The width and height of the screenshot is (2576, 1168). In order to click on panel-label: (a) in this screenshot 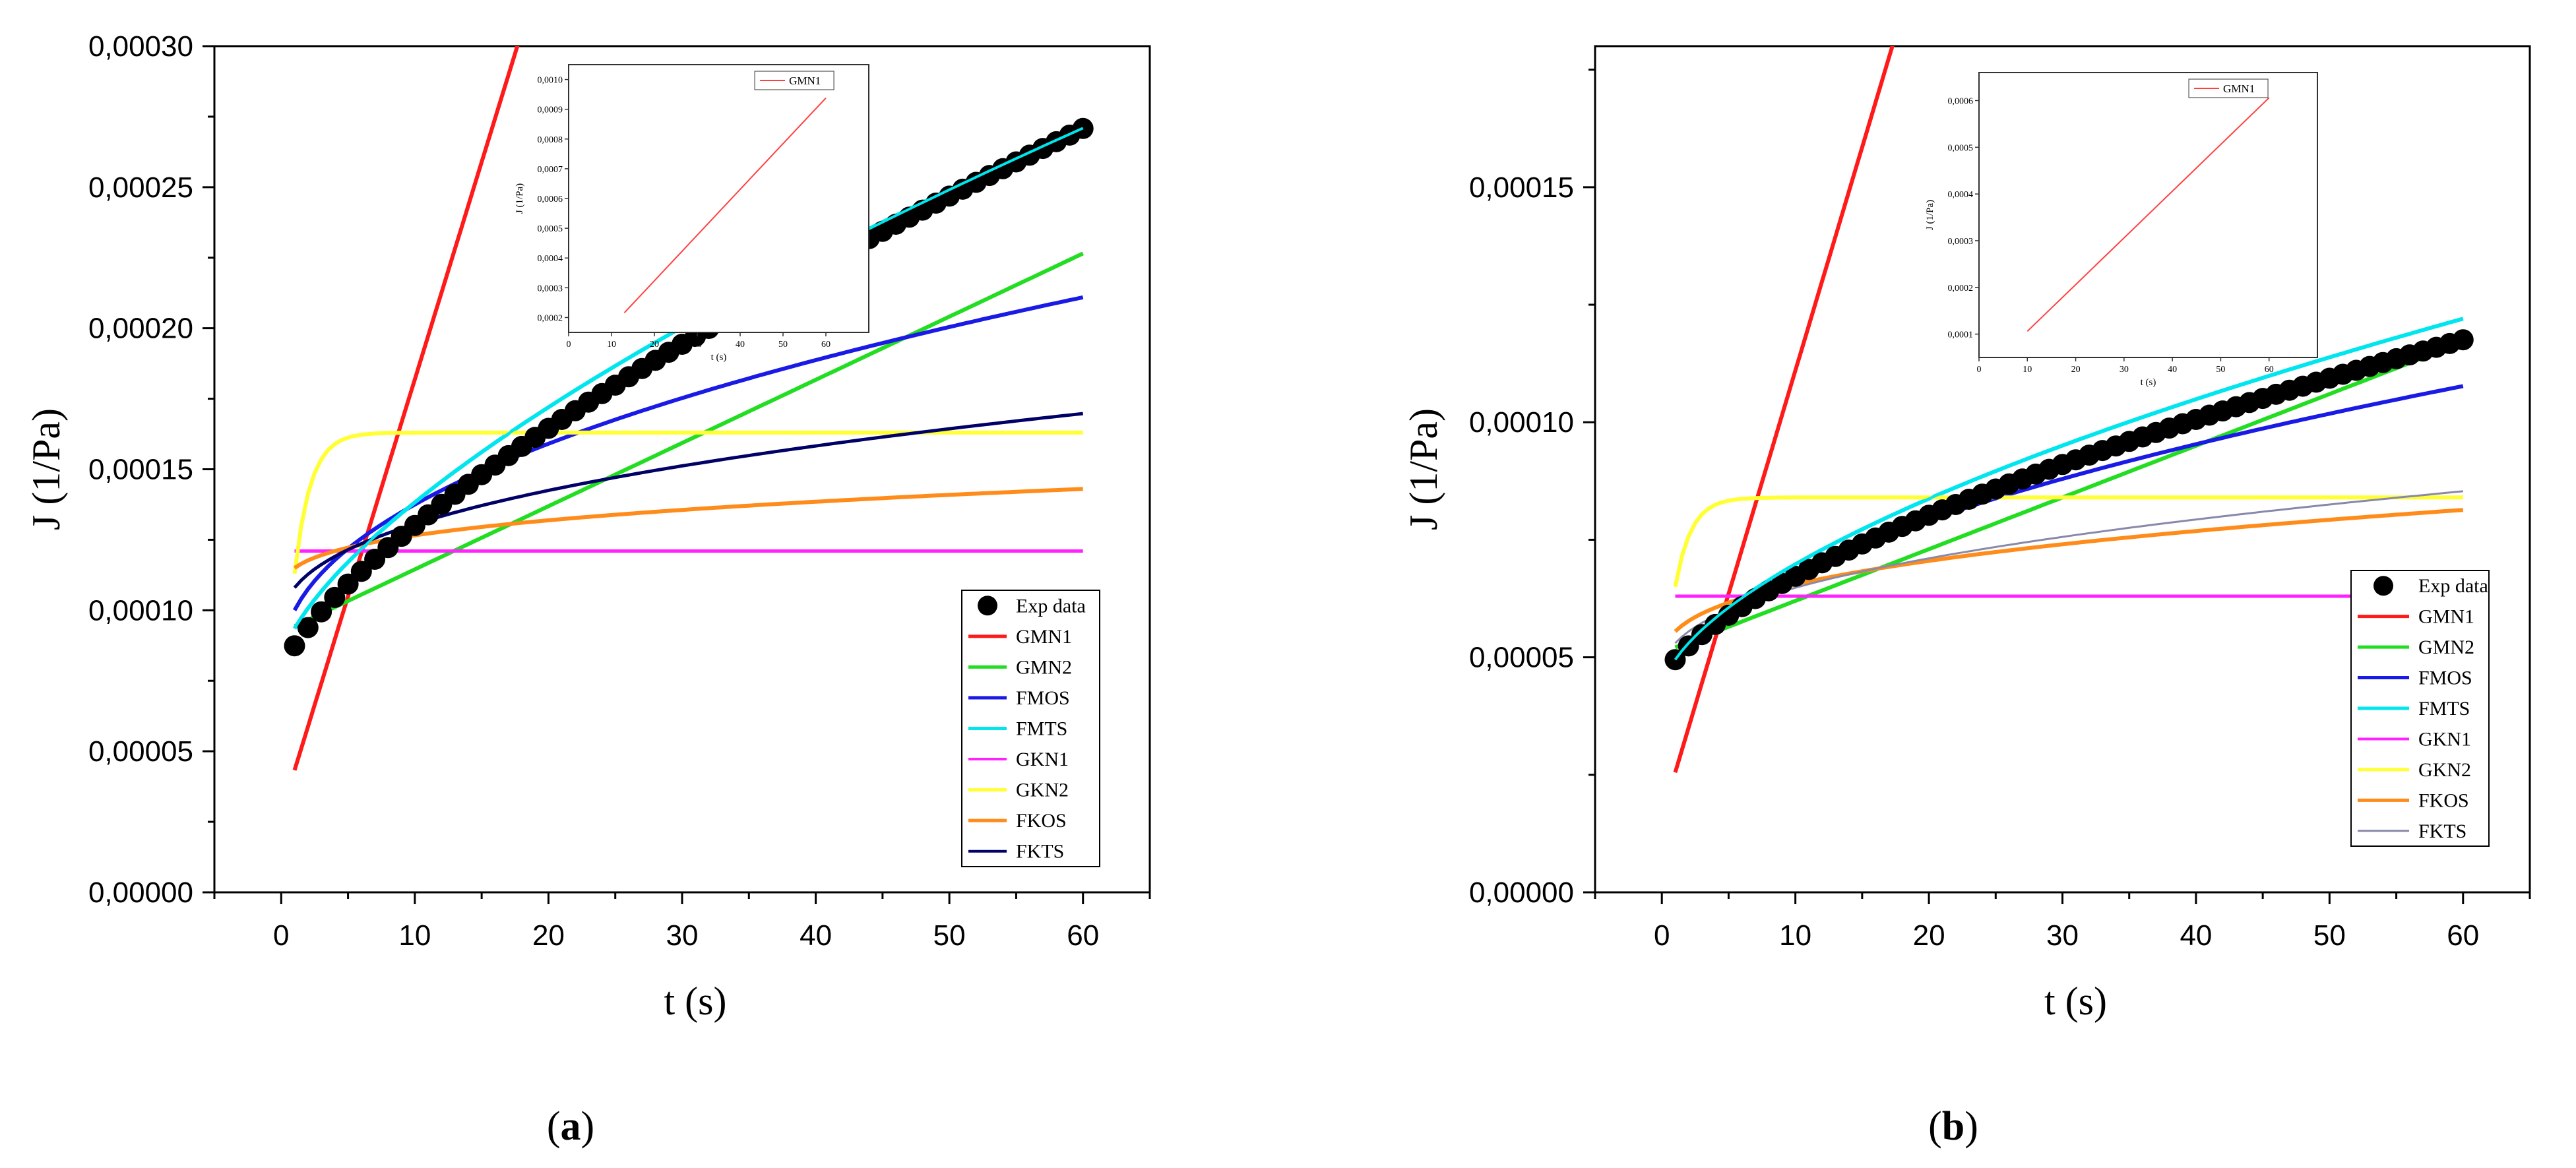, I will do `click(570, 1126)`.